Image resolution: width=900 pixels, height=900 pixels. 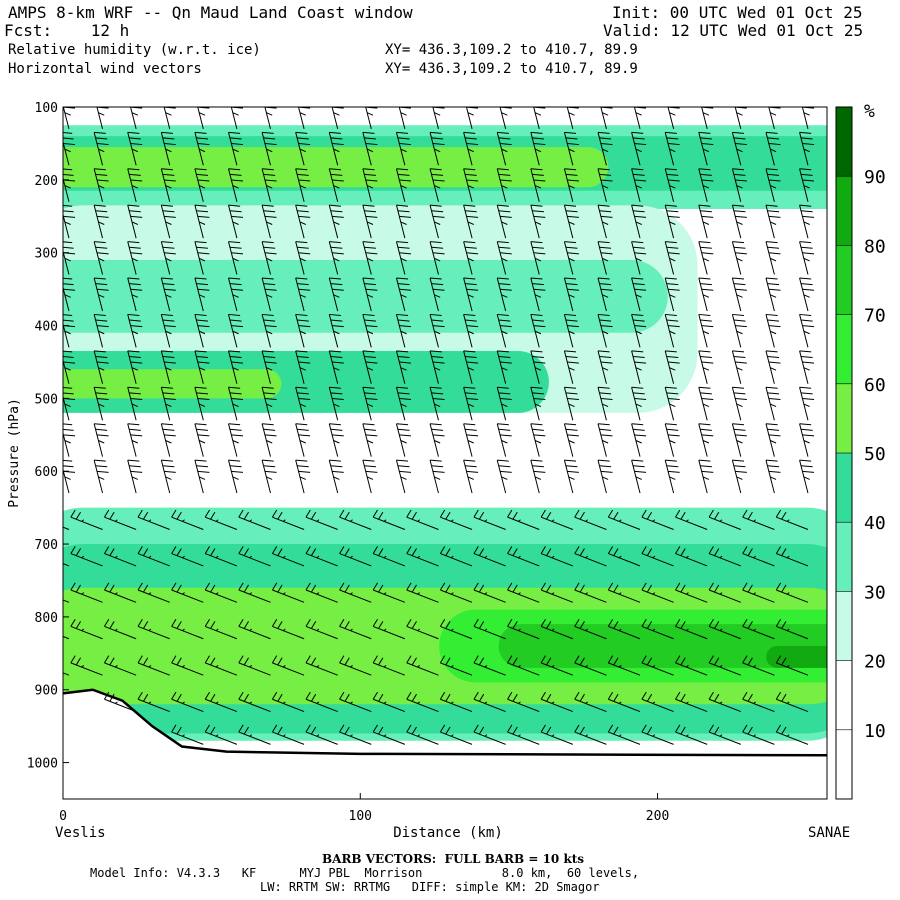 What do you see at coordinates (445, 722) in the screenshot?
I see `terrain-line` at bounding box center [445, 722].